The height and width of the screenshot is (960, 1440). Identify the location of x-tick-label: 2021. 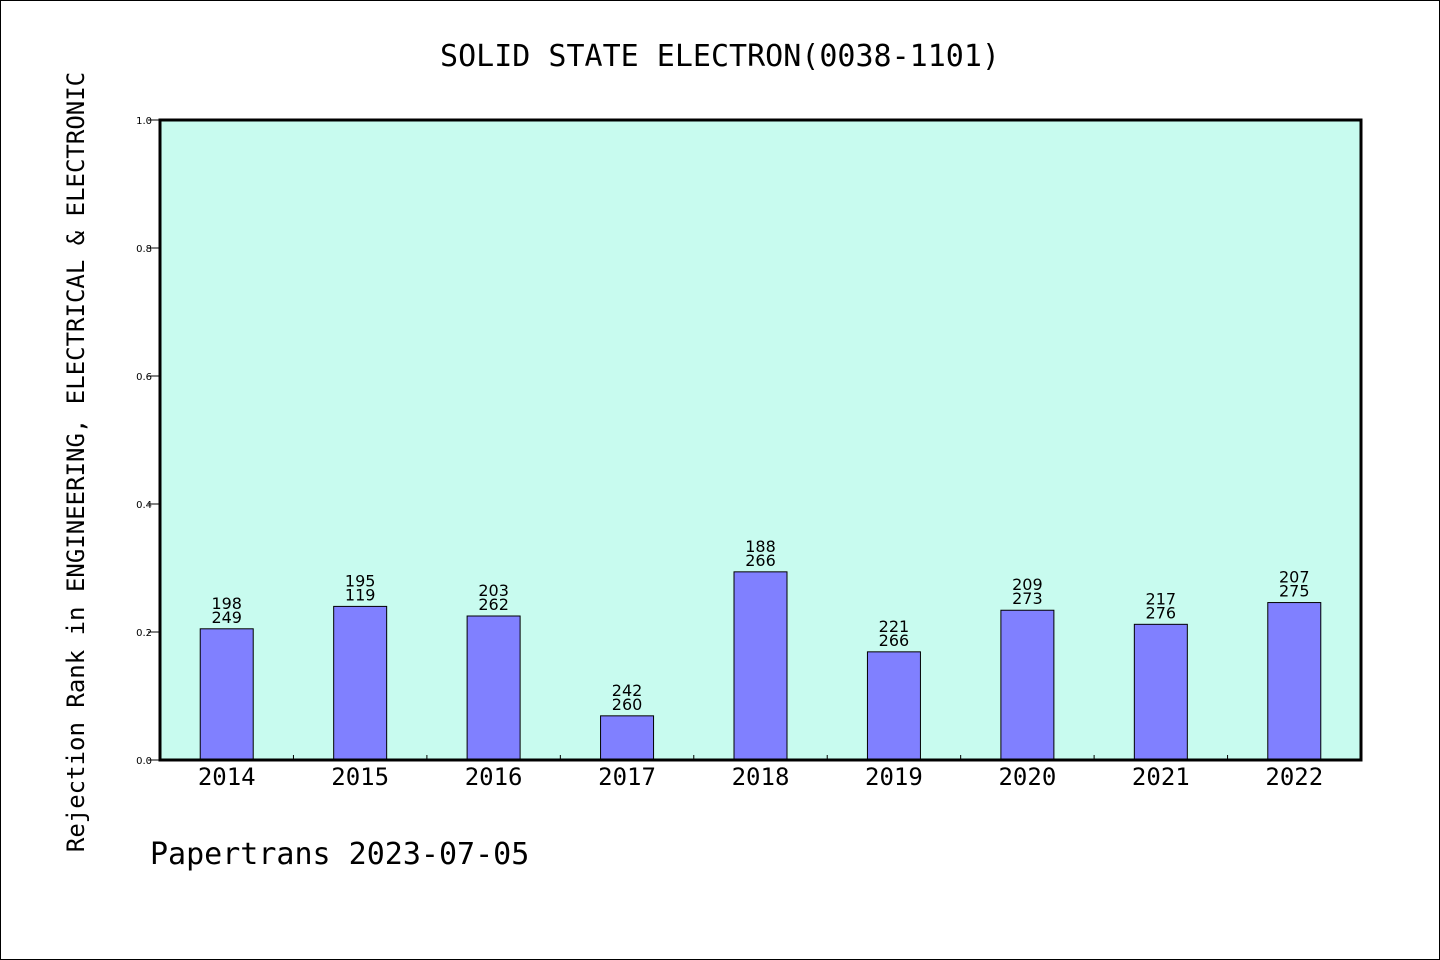
(1161, 777).